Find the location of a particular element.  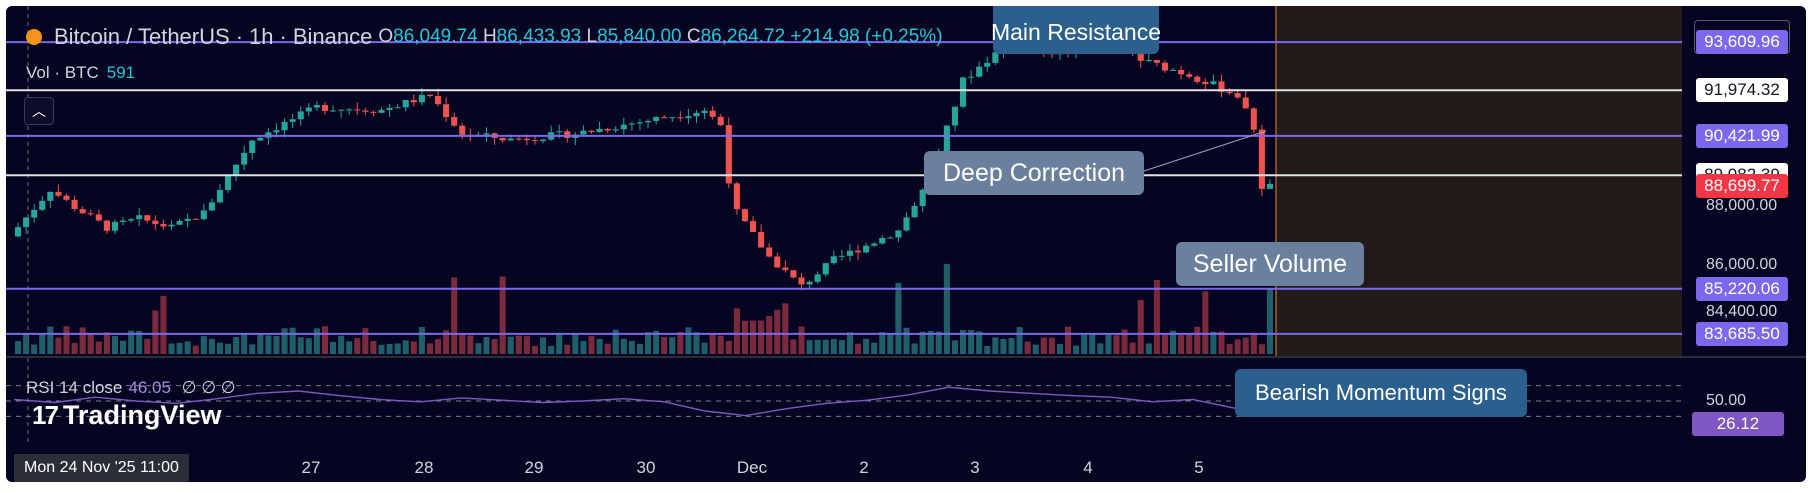

x-tick-label: Dec is located at coordinates (752, 467).